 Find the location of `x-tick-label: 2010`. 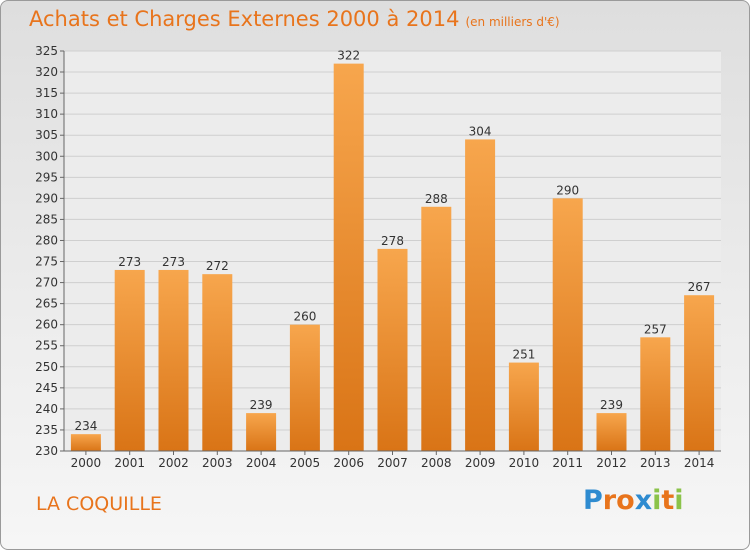

x-tick-label: 2010 is located at coordinates (524, 463).